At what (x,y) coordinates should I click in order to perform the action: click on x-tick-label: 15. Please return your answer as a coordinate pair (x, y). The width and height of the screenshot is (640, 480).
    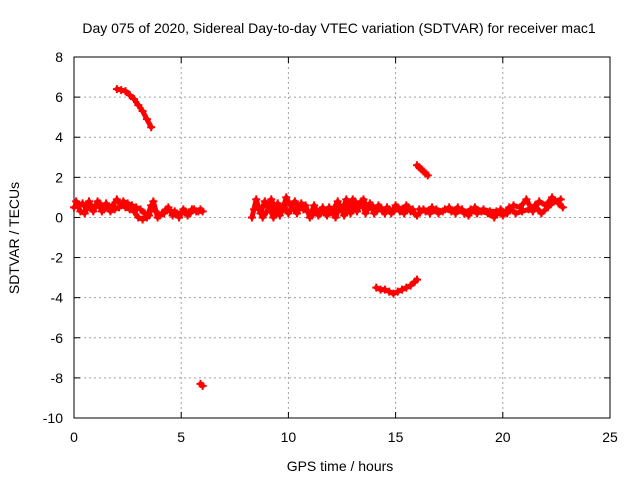
    Looking at the image, I should click on (396, 437).